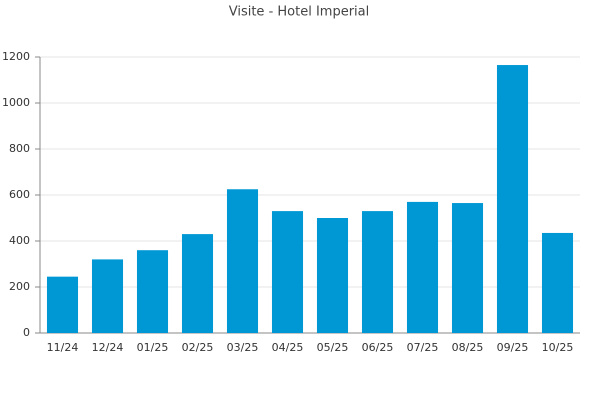  Describe the element at coordinates (299, 12) in the screenshot. I see `chart-title: Visite - Hotel Imperial` at that location.